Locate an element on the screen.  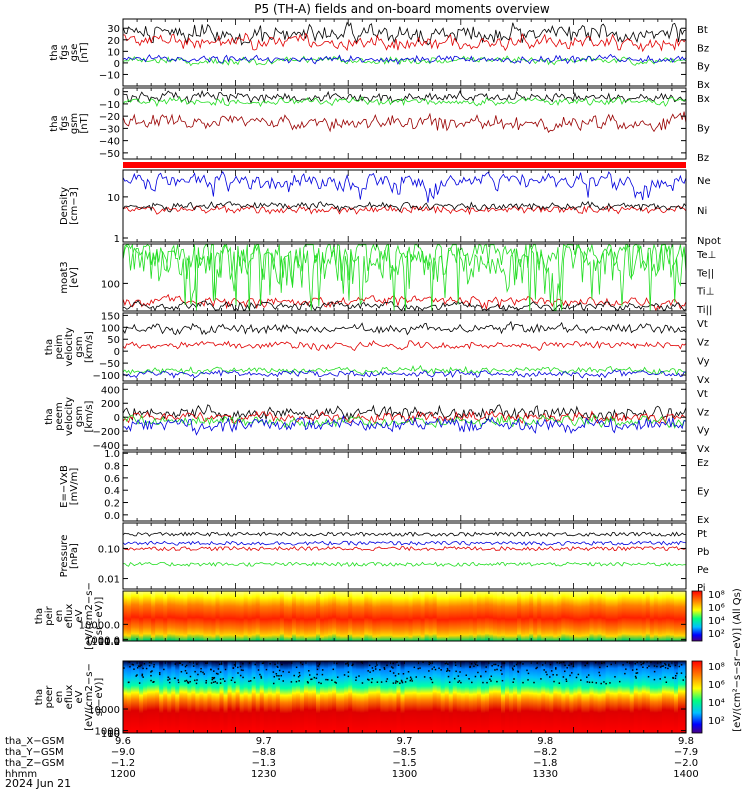
panel-frame is located at coordinates (404, 347).